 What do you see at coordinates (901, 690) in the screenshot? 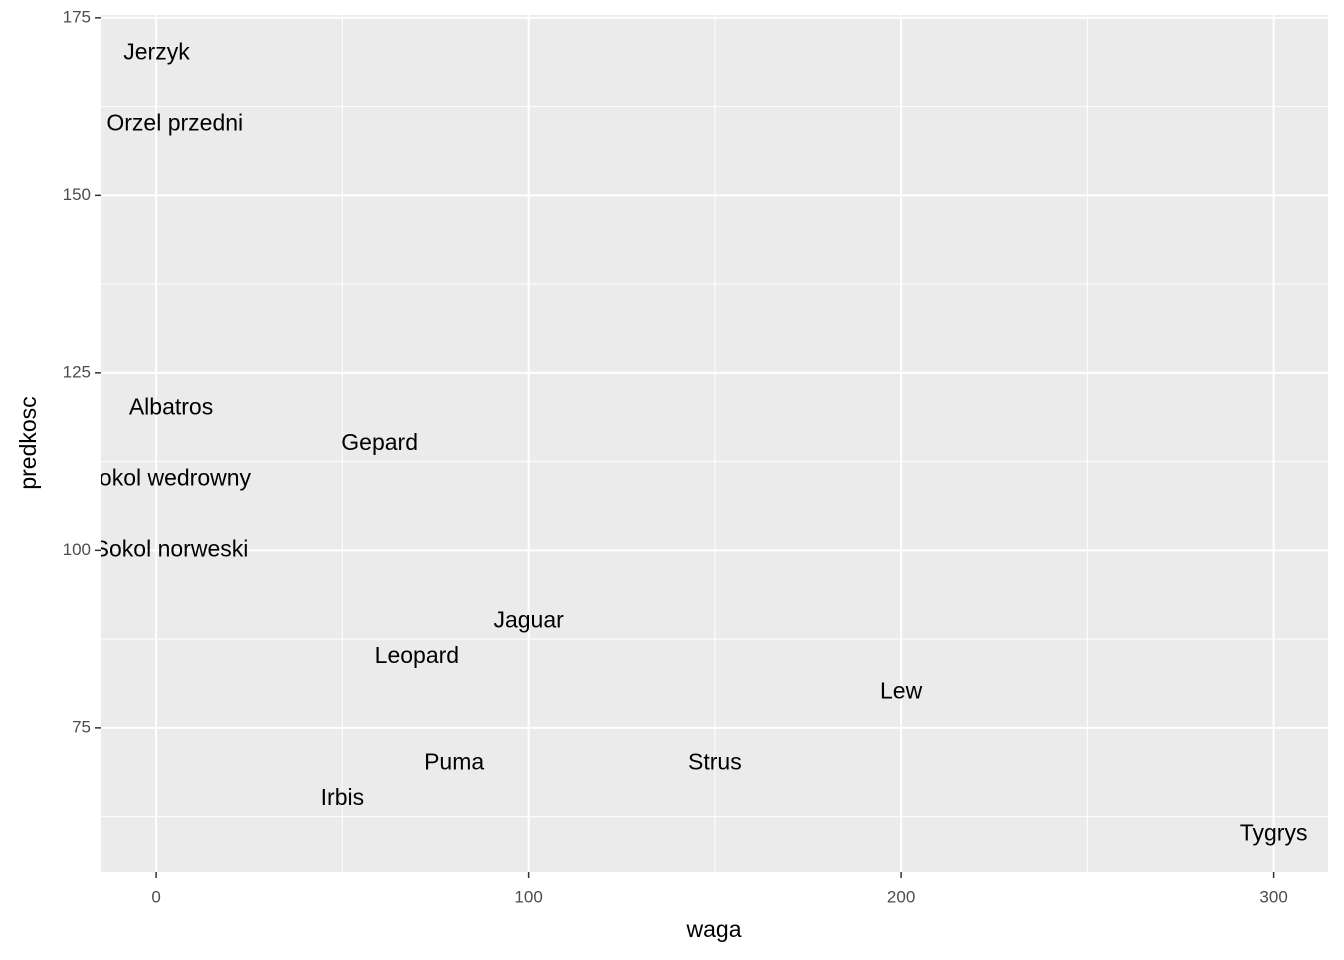
I see `point-label: Lew` at bounding box center [901, 690].